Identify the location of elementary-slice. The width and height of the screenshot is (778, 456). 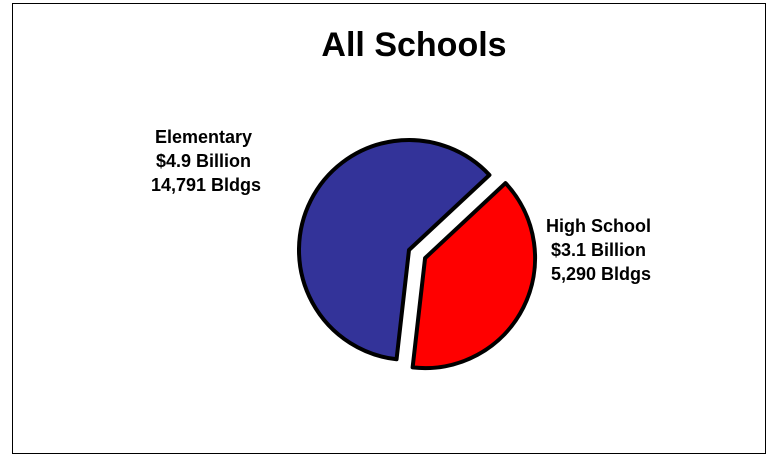
(394, 250).